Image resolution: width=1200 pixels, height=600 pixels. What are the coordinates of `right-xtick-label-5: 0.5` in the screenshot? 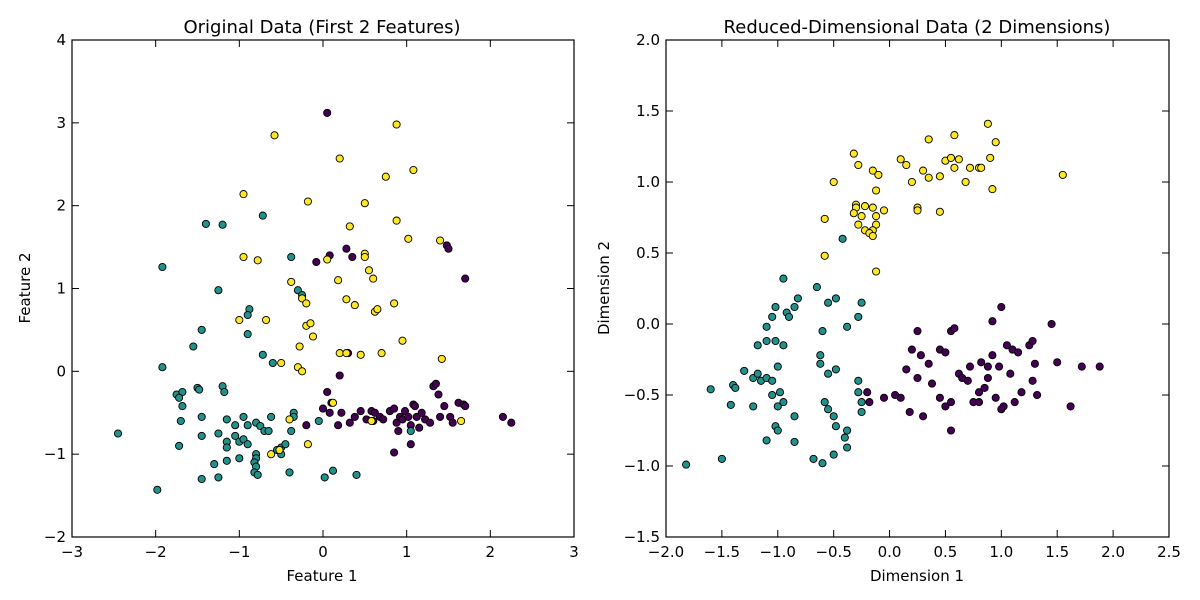 It's located at (946, 552).